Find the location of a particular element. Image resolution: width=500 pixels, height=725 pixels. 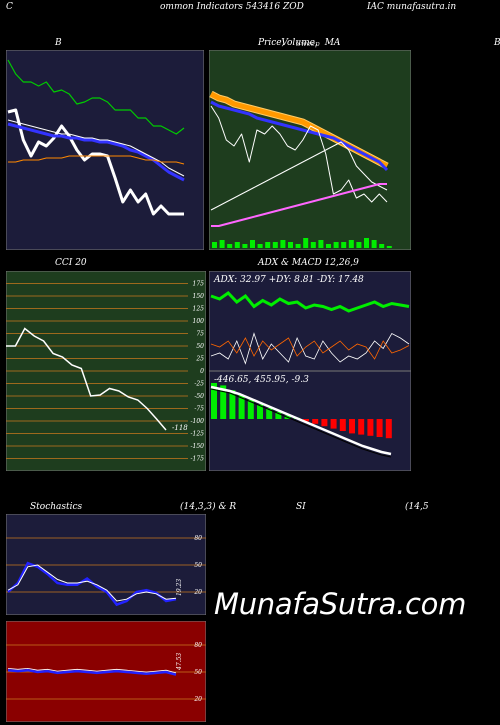

macd-chart is located at coordinates (310, 421).